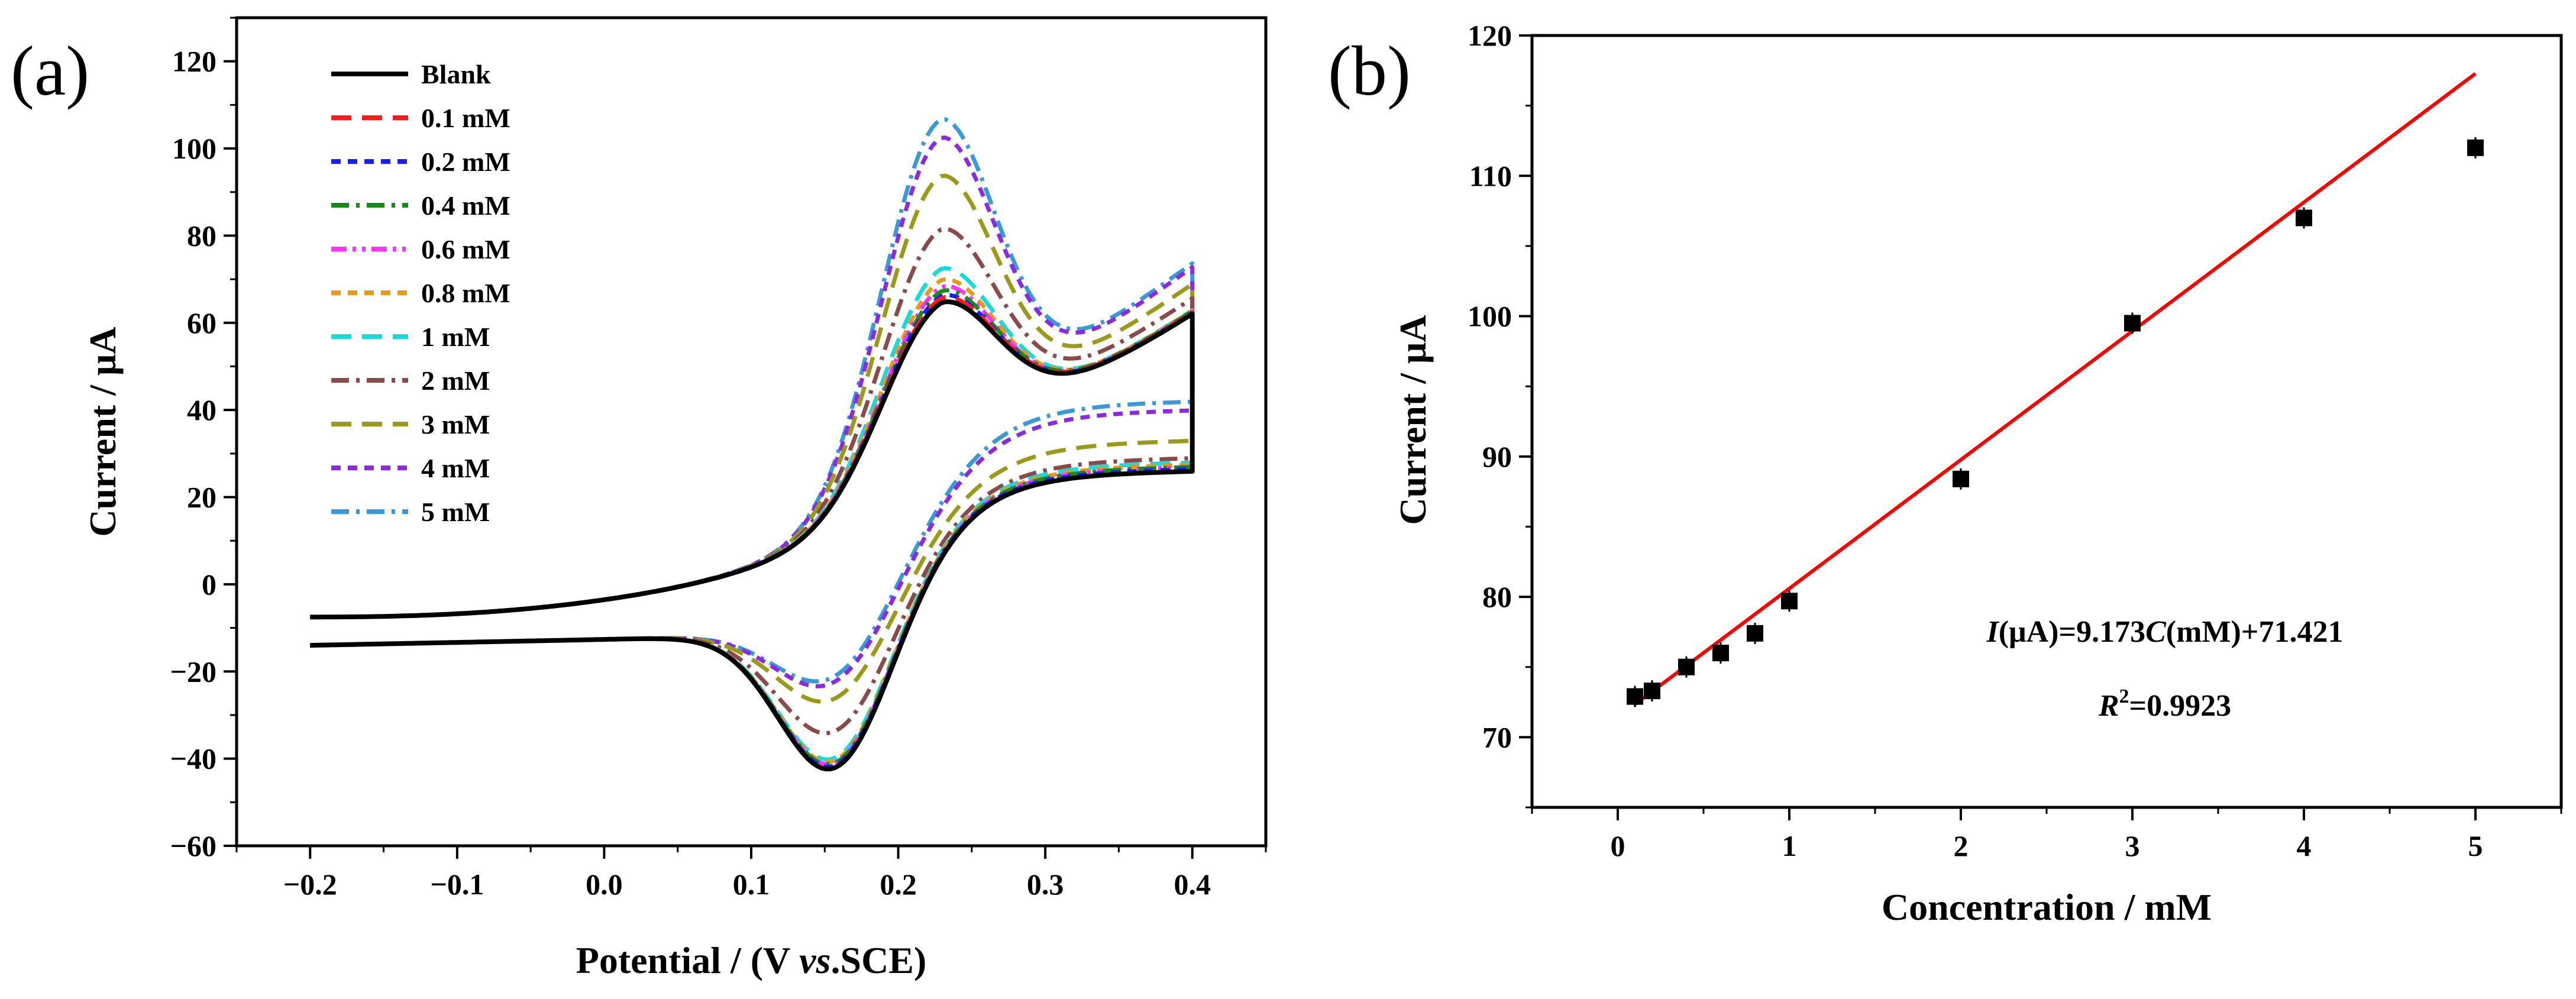 The width and height of the screenshot is (2576, 999). What do you see at coordinates (193, 671) in the screenshot?
I see `cv-y-tick-label: −20` at bounding box center [193, 671].